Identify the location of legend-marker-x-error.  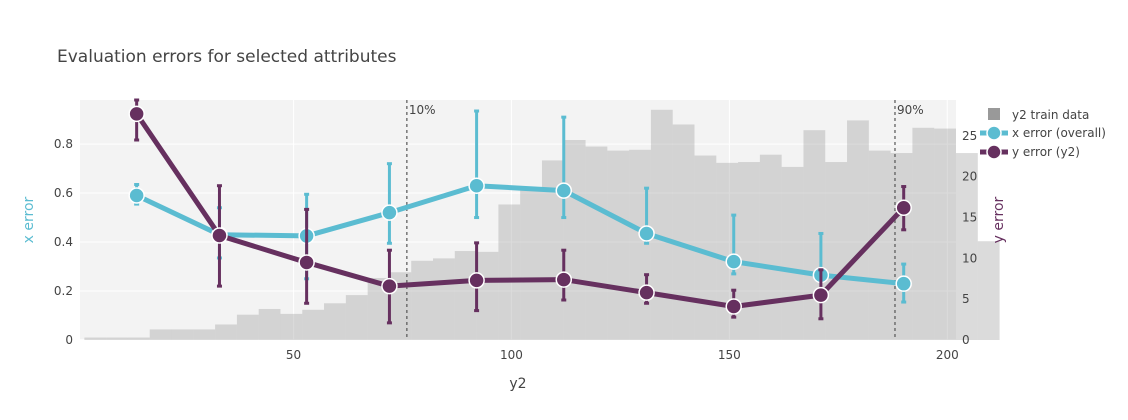
(994, 133).